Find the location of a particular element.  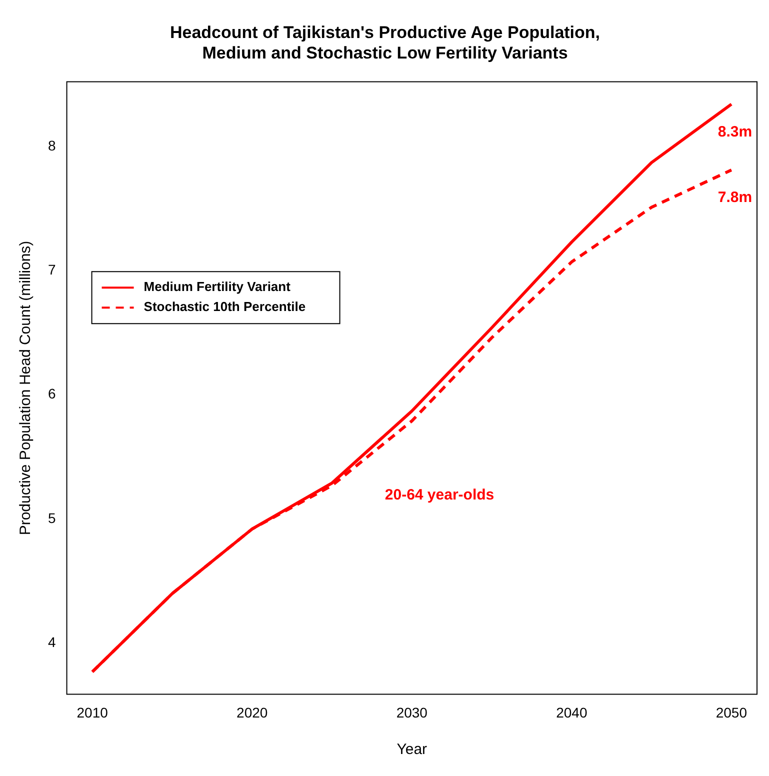

annotation: 8.3m is located at coordinates (735, 131).